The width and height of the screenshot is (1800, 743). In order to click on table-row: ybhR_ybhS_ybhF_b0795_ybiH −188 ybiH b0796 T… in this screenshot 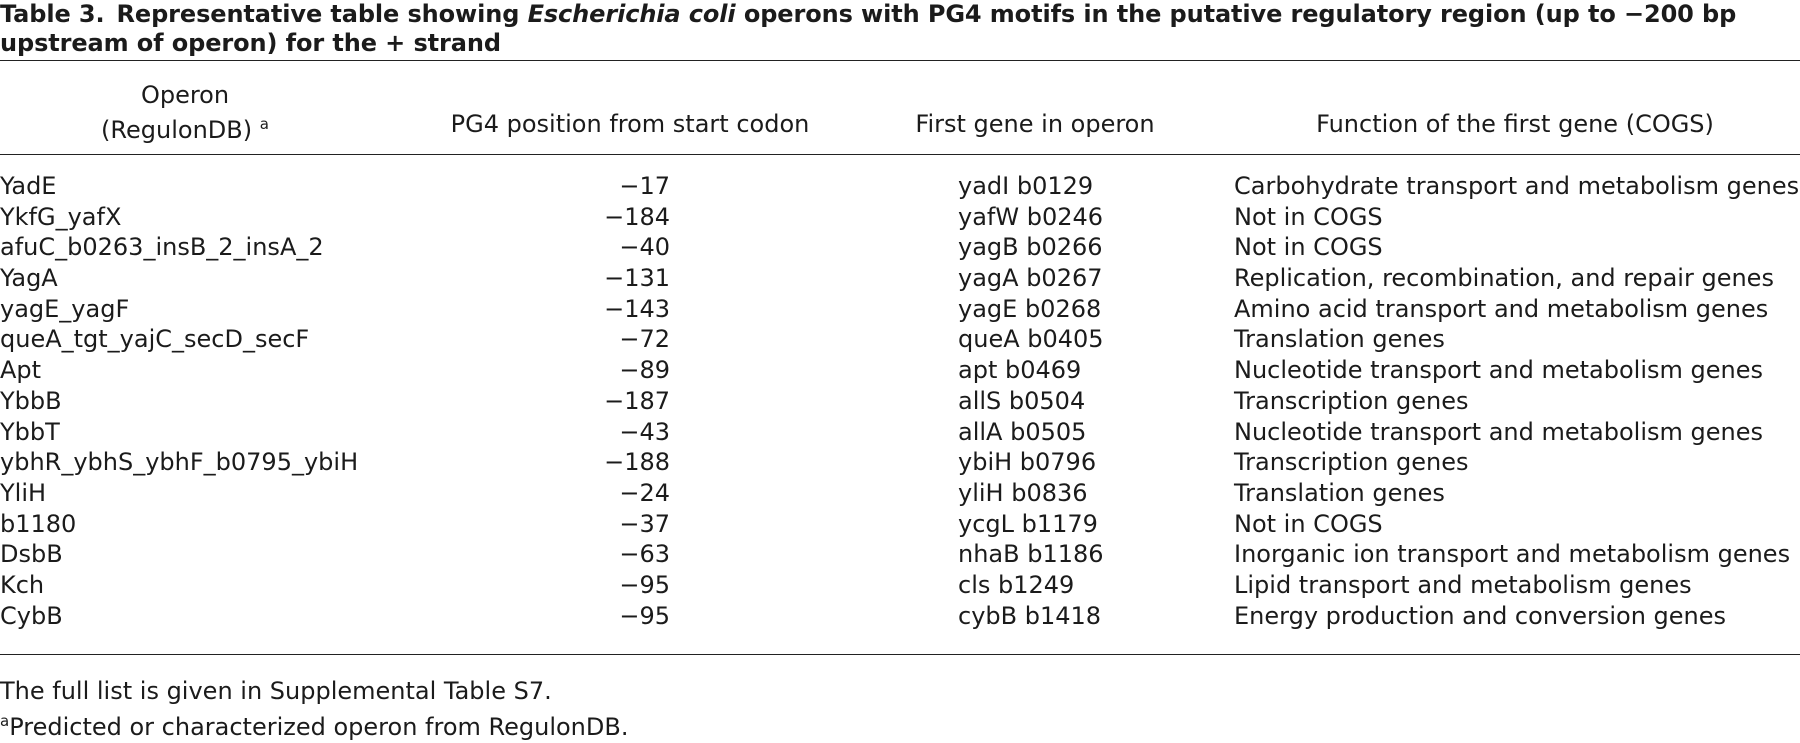, I will do `click(900, 462)`.